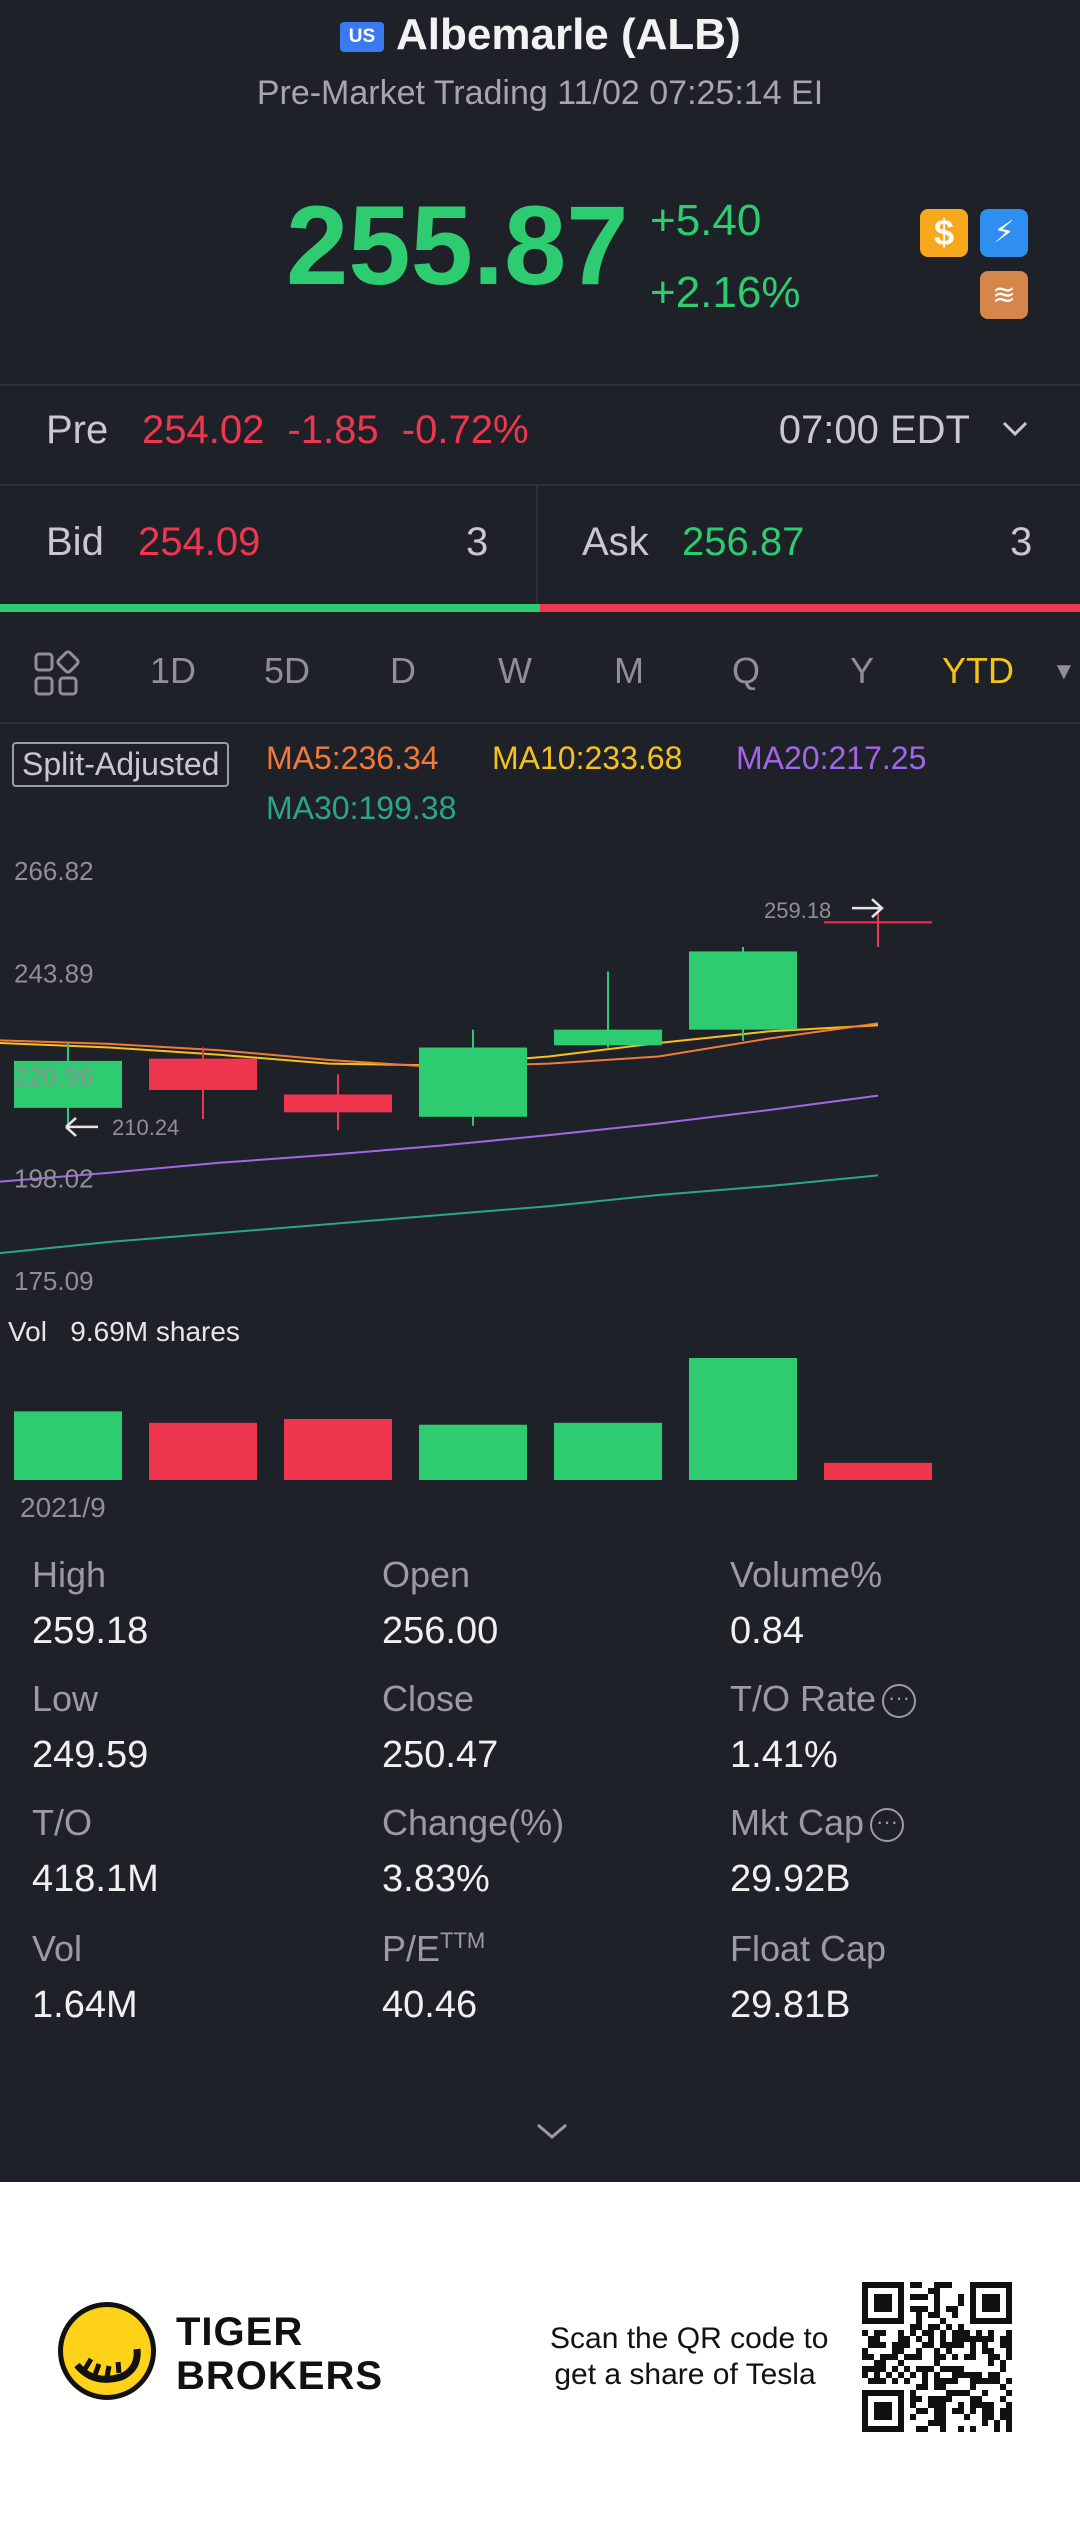  I want to click on market-badge: US, so click(362, 37).